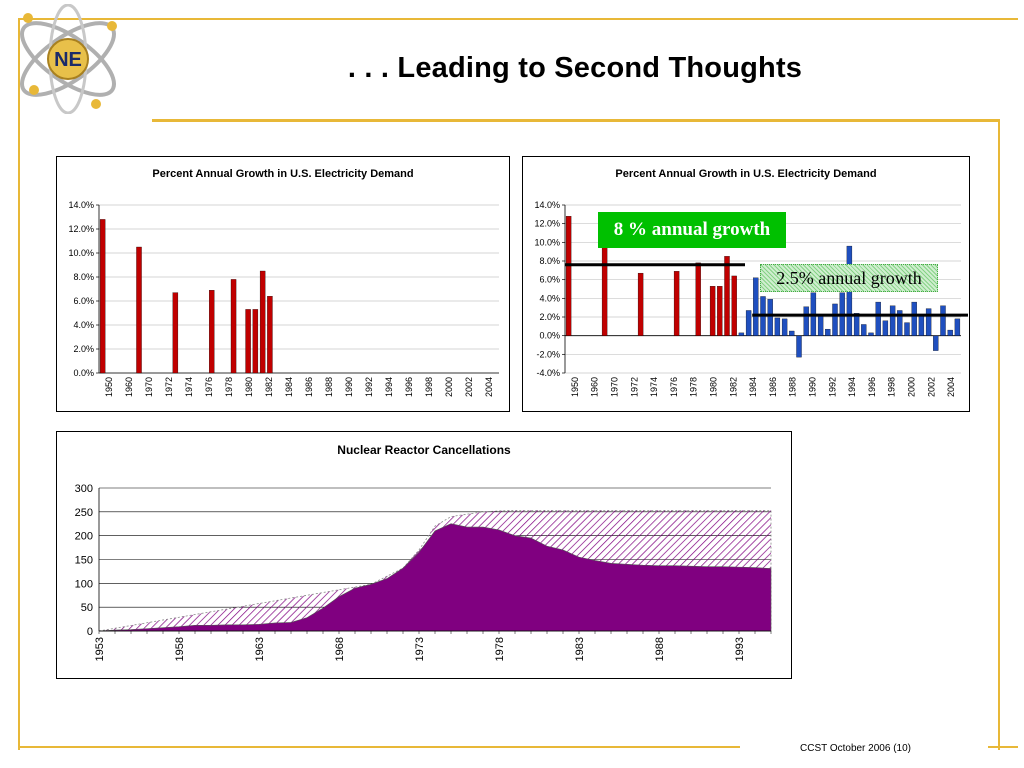 The image size is (1024, 768). What do you see at coordinates (720, 311) in the screenshot?
I see `bar-red-1971` at bounding box center [720, 311].